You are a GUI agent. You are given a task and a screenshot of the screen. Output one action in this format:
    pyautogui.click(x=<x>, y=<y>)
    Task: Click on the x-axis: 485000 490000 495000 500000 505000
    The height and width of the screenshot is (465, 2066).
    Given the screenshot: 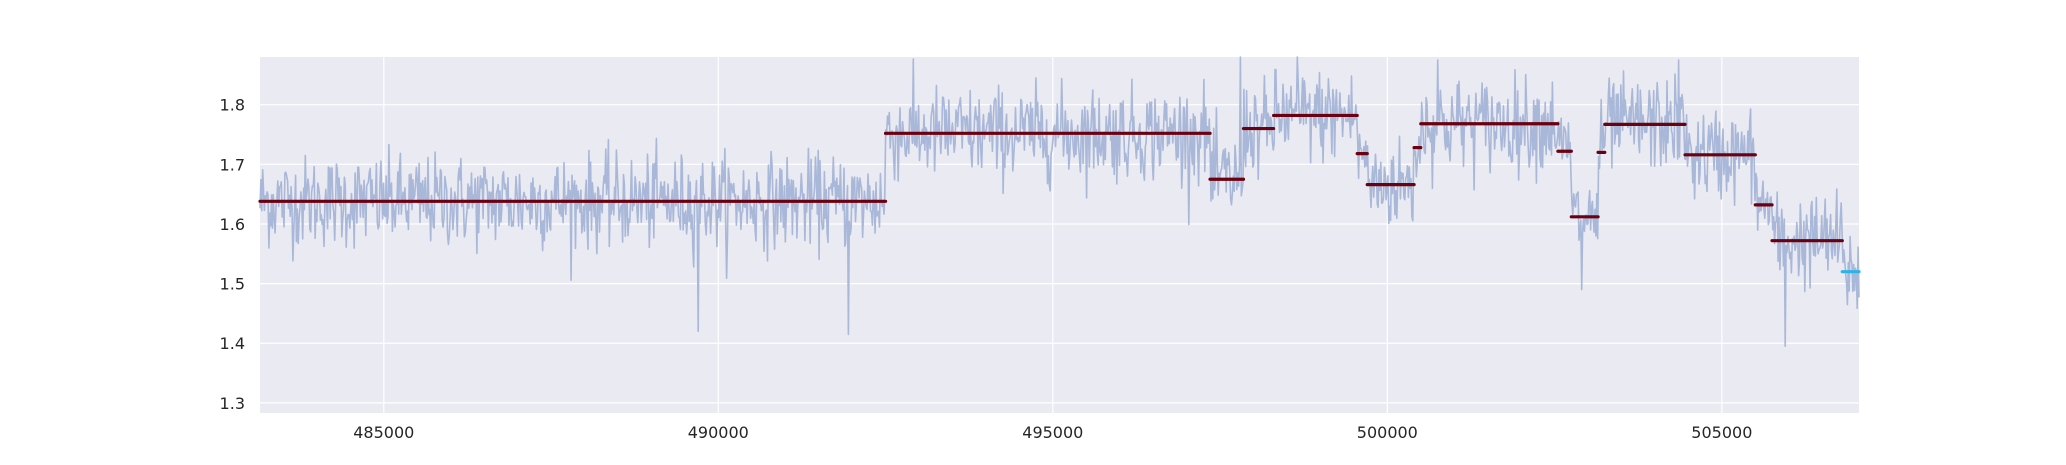 What is the action you would take?
    pyautogui.click(x=1052, y=432)
    